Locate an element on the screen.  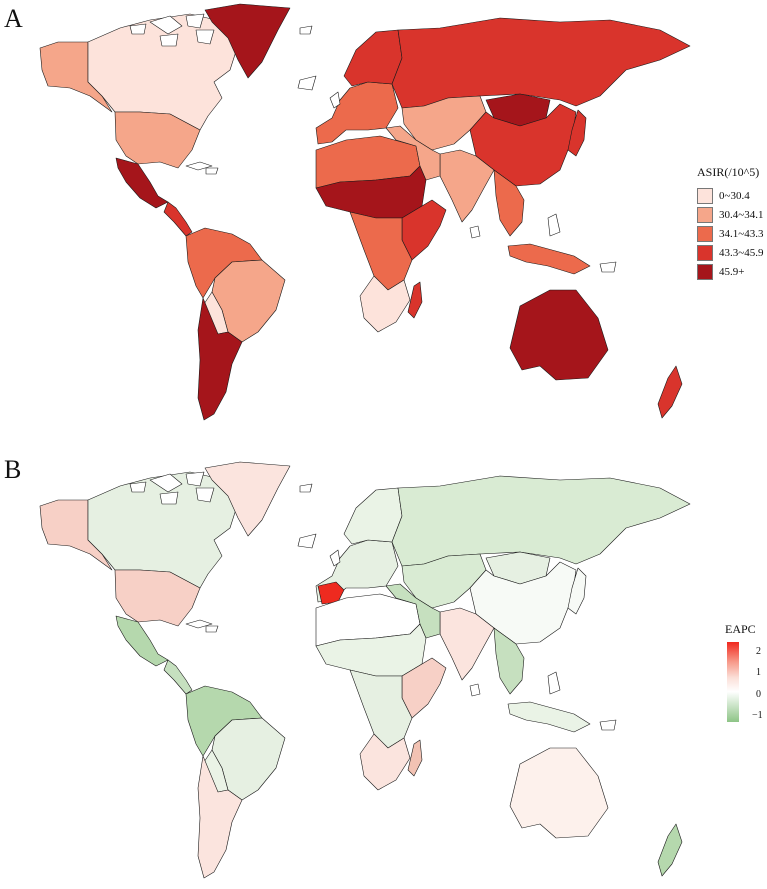
eapc-region-southern-africa is located at coordinates (385, 762).